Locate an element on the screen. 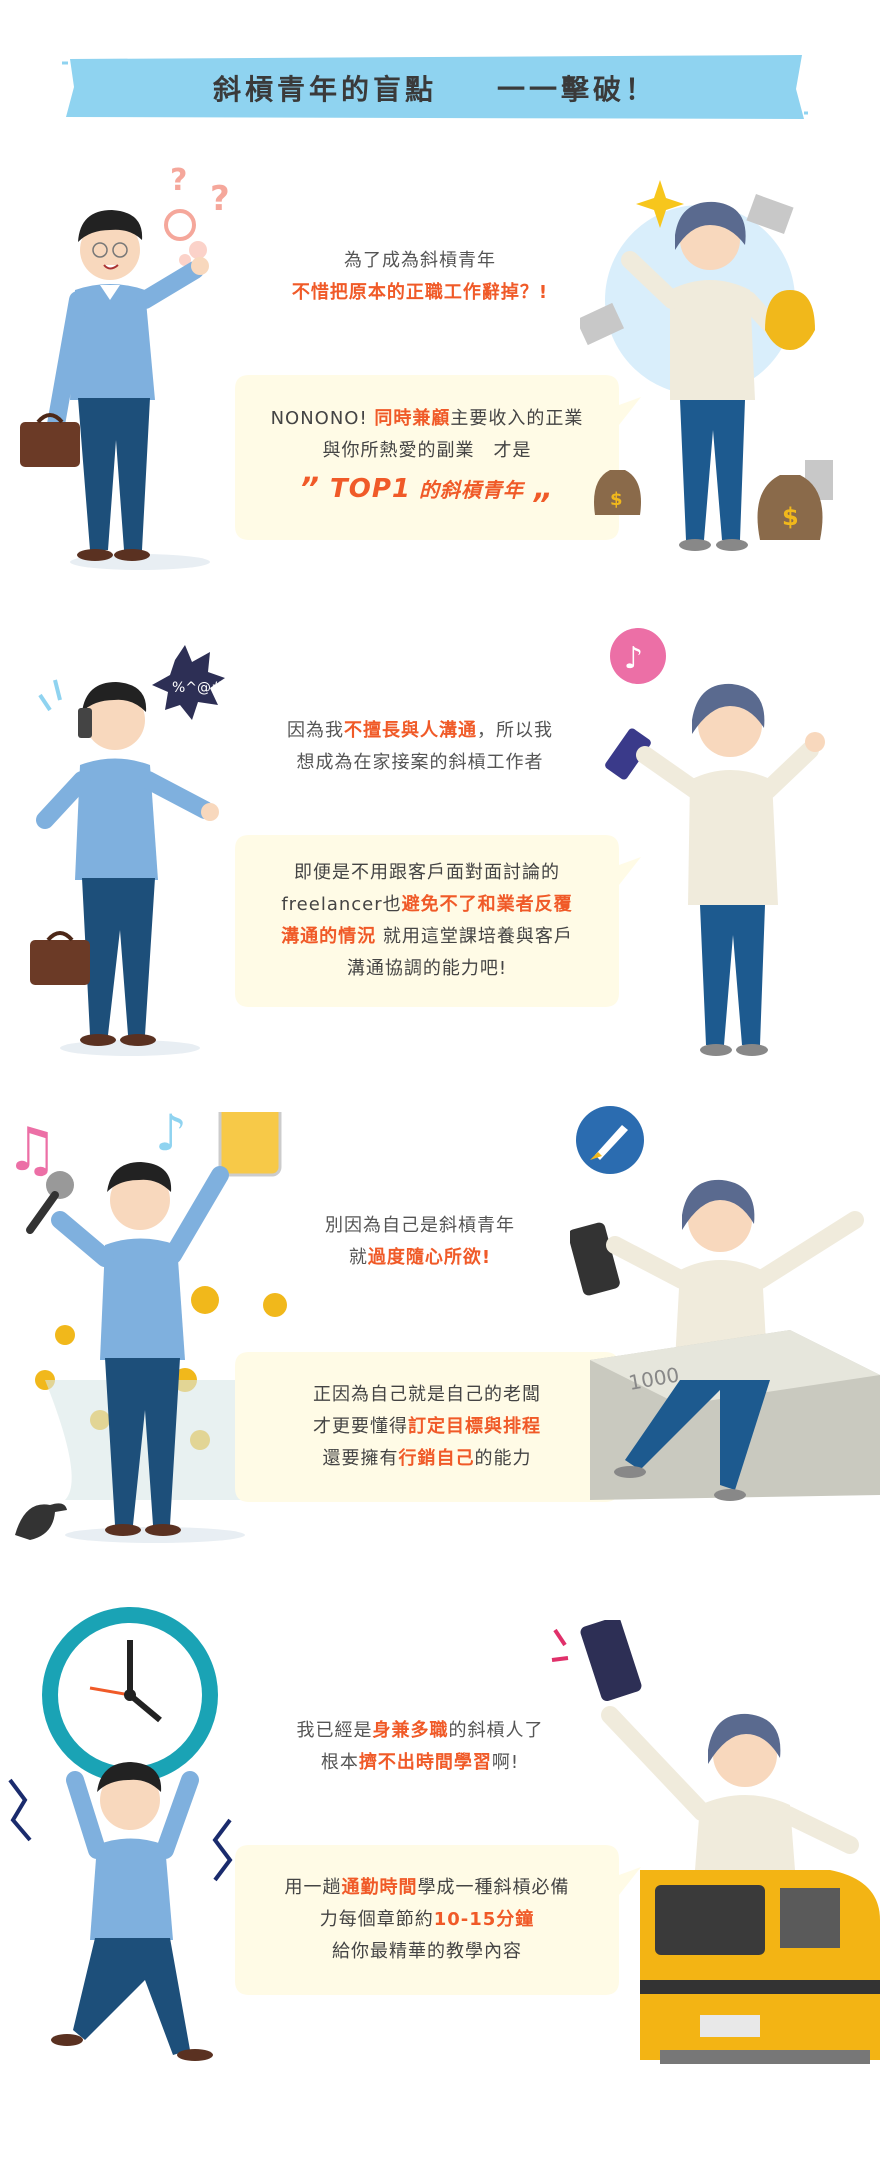  woman-train-figure is located at coordinates (715, 1842).